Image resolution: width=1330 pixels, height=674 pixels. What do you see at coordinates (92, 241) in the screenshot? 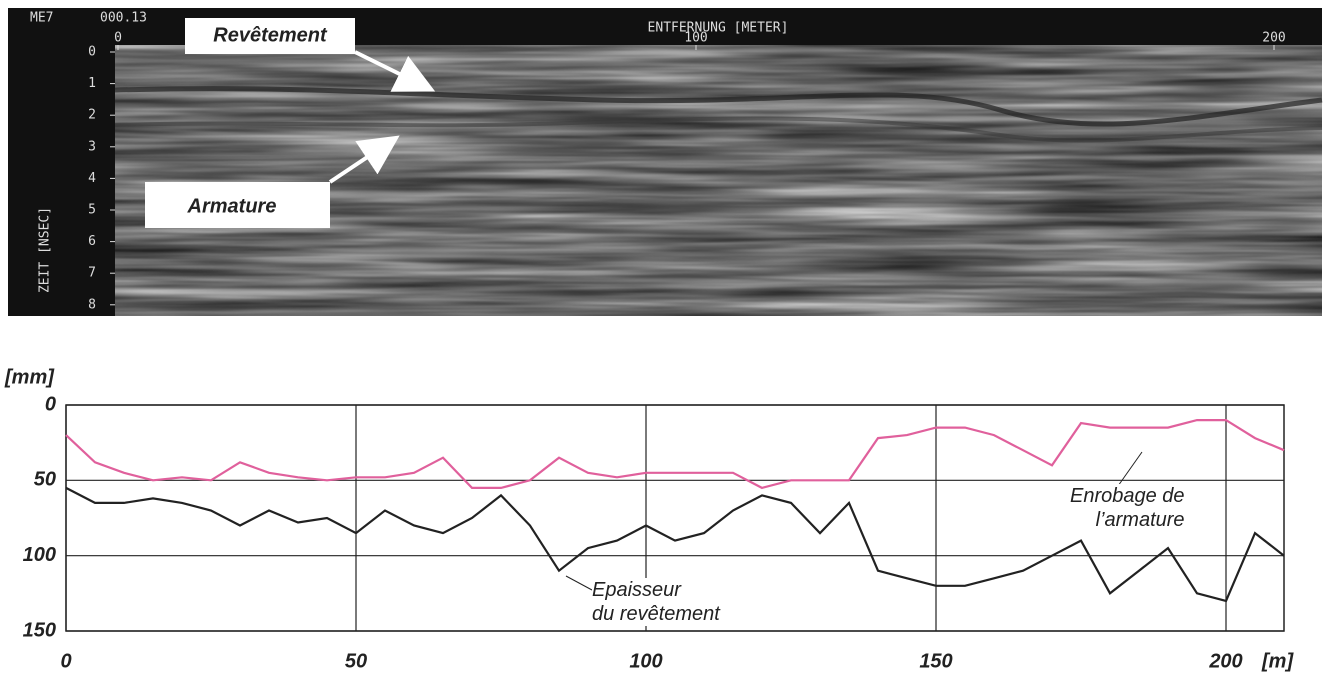
I see `radargram-y-tick: 6` at bounding box center [92, 241].